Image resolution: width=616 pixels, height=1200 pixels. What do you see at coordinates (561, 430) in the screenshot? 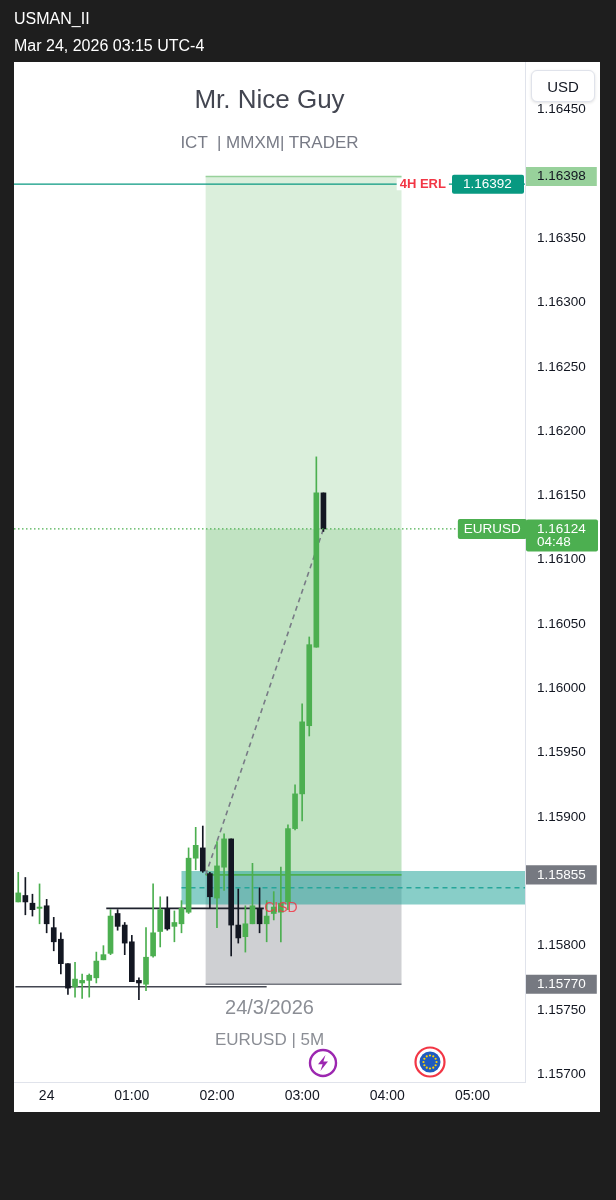
I see `y-tick-label: 1.16200` at bounding box center [561, 430].